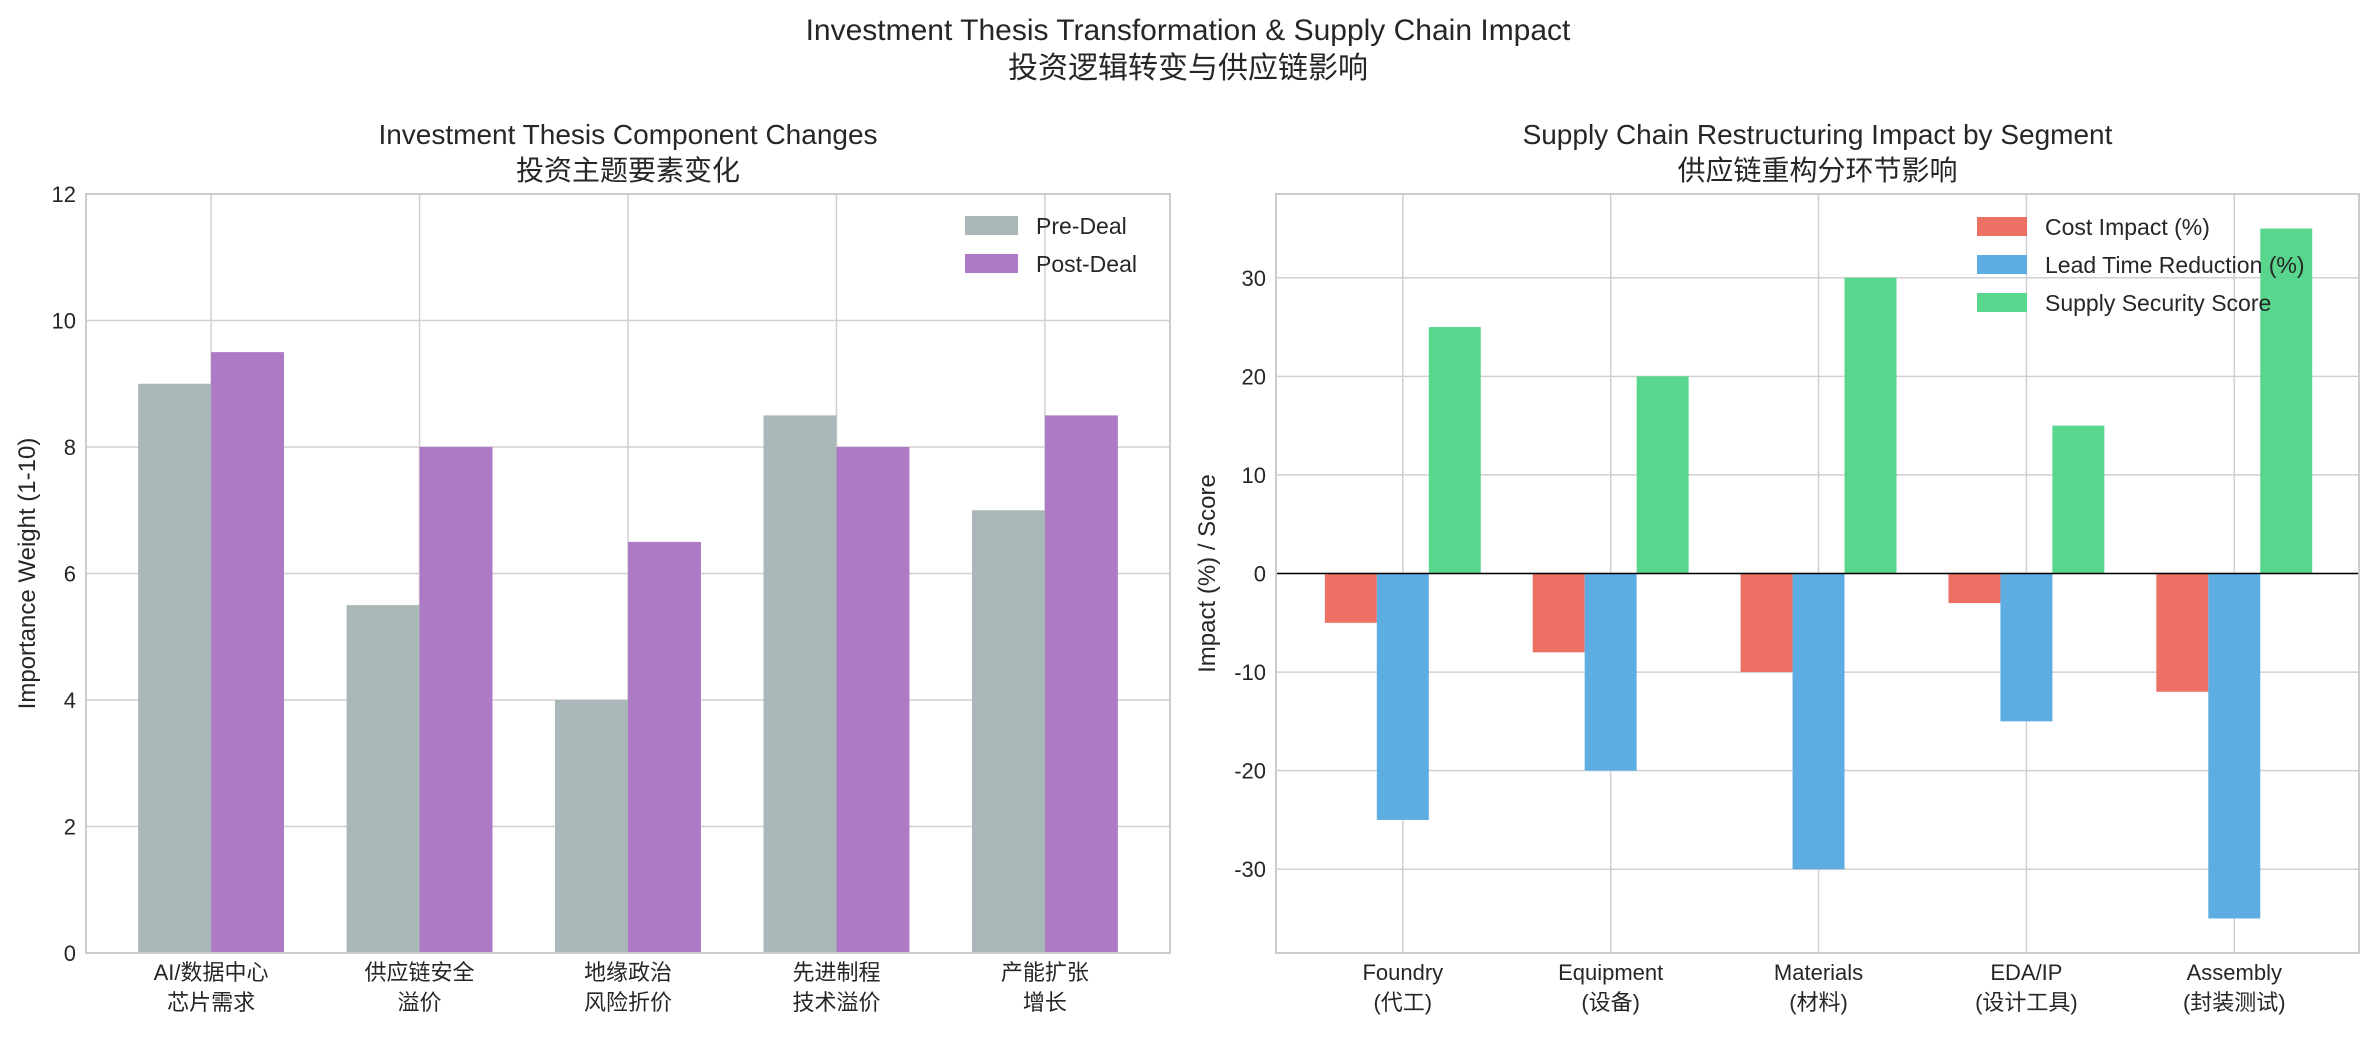 The height and width of the screenshot is (1037, 2376). Describe the element at coordinates (1250, 771) in the screenshot. I see `y-tick-label: -20` at that location.